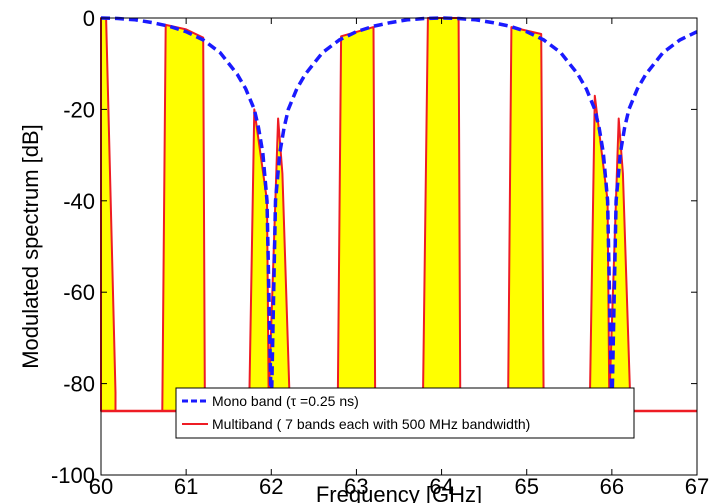 The image size is (712, 503). Describe the element at coordinates (79, 292) in the screenshot. I see `y-tick-label: -60` at that location.